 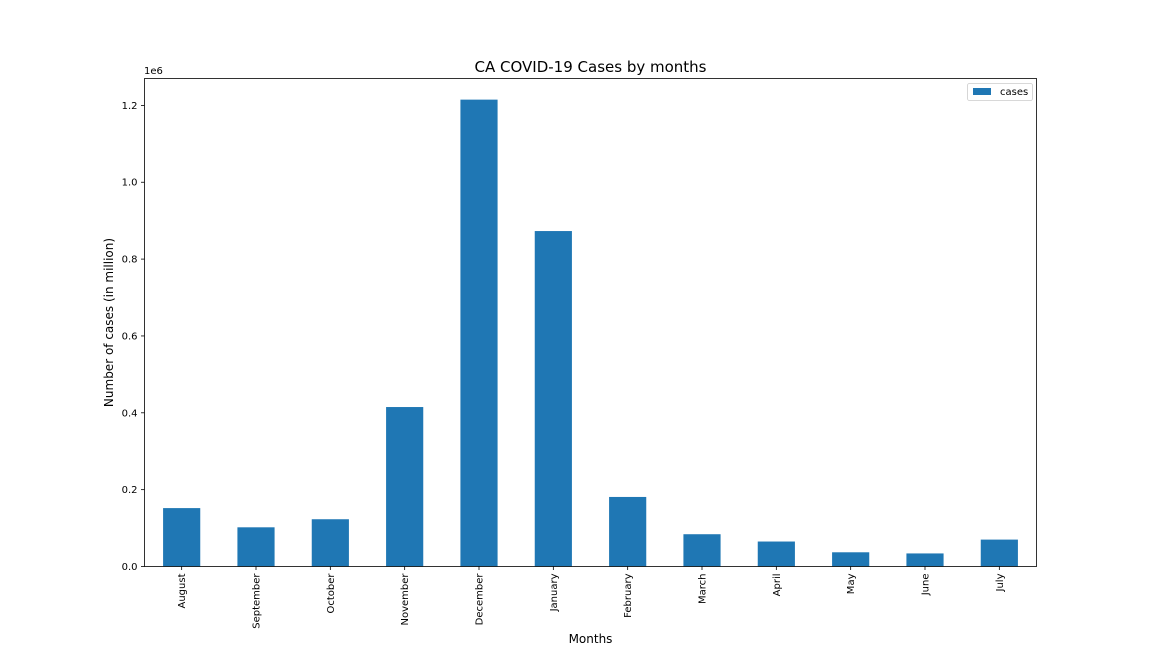 I want to click on x-tick-label: July, so click(x=1000, y=582).